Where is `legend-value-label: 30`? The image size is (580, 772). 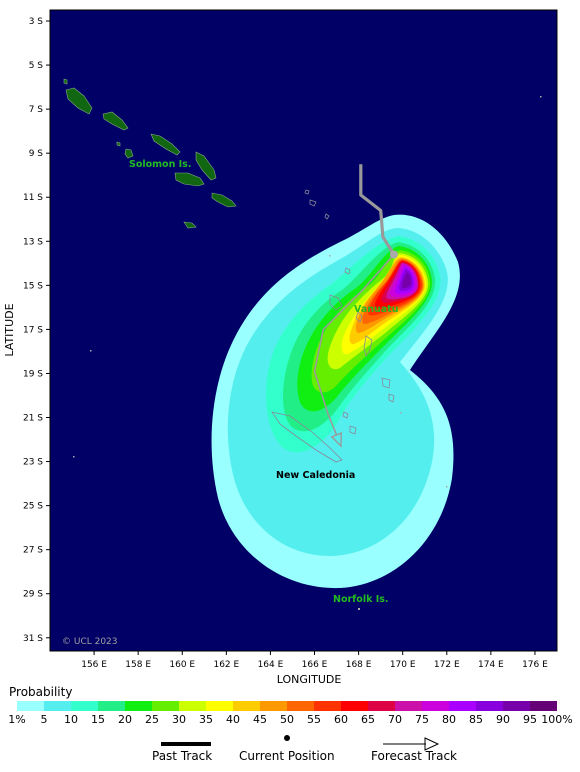 legend-value-label: 30 is located at coordinates (179, 719).